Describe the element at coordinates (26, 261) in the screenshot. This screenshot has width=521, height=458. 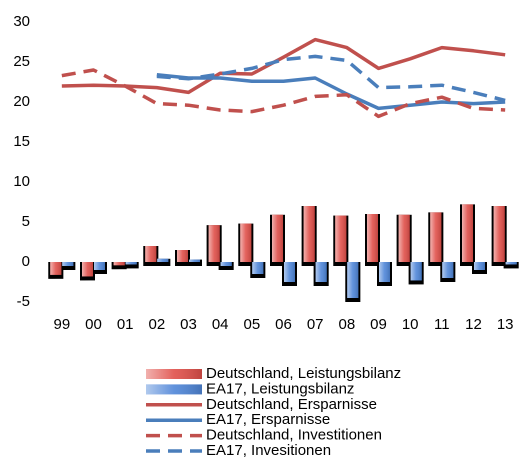
I see `y-tick-label: 0` at that location.